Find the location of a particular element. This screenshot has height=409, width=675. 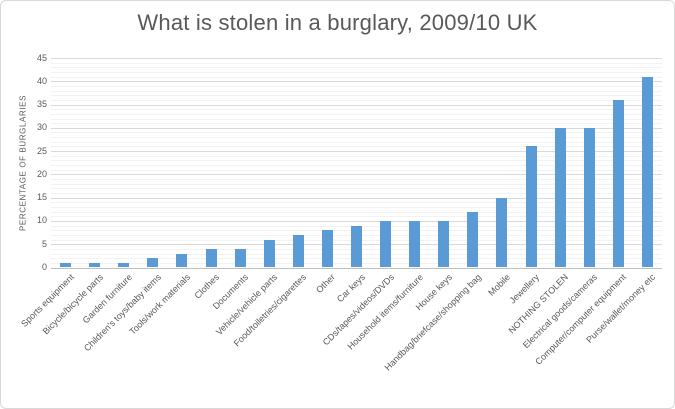

y-axis-tick-label: 30 is located at coordinates (41, 127).